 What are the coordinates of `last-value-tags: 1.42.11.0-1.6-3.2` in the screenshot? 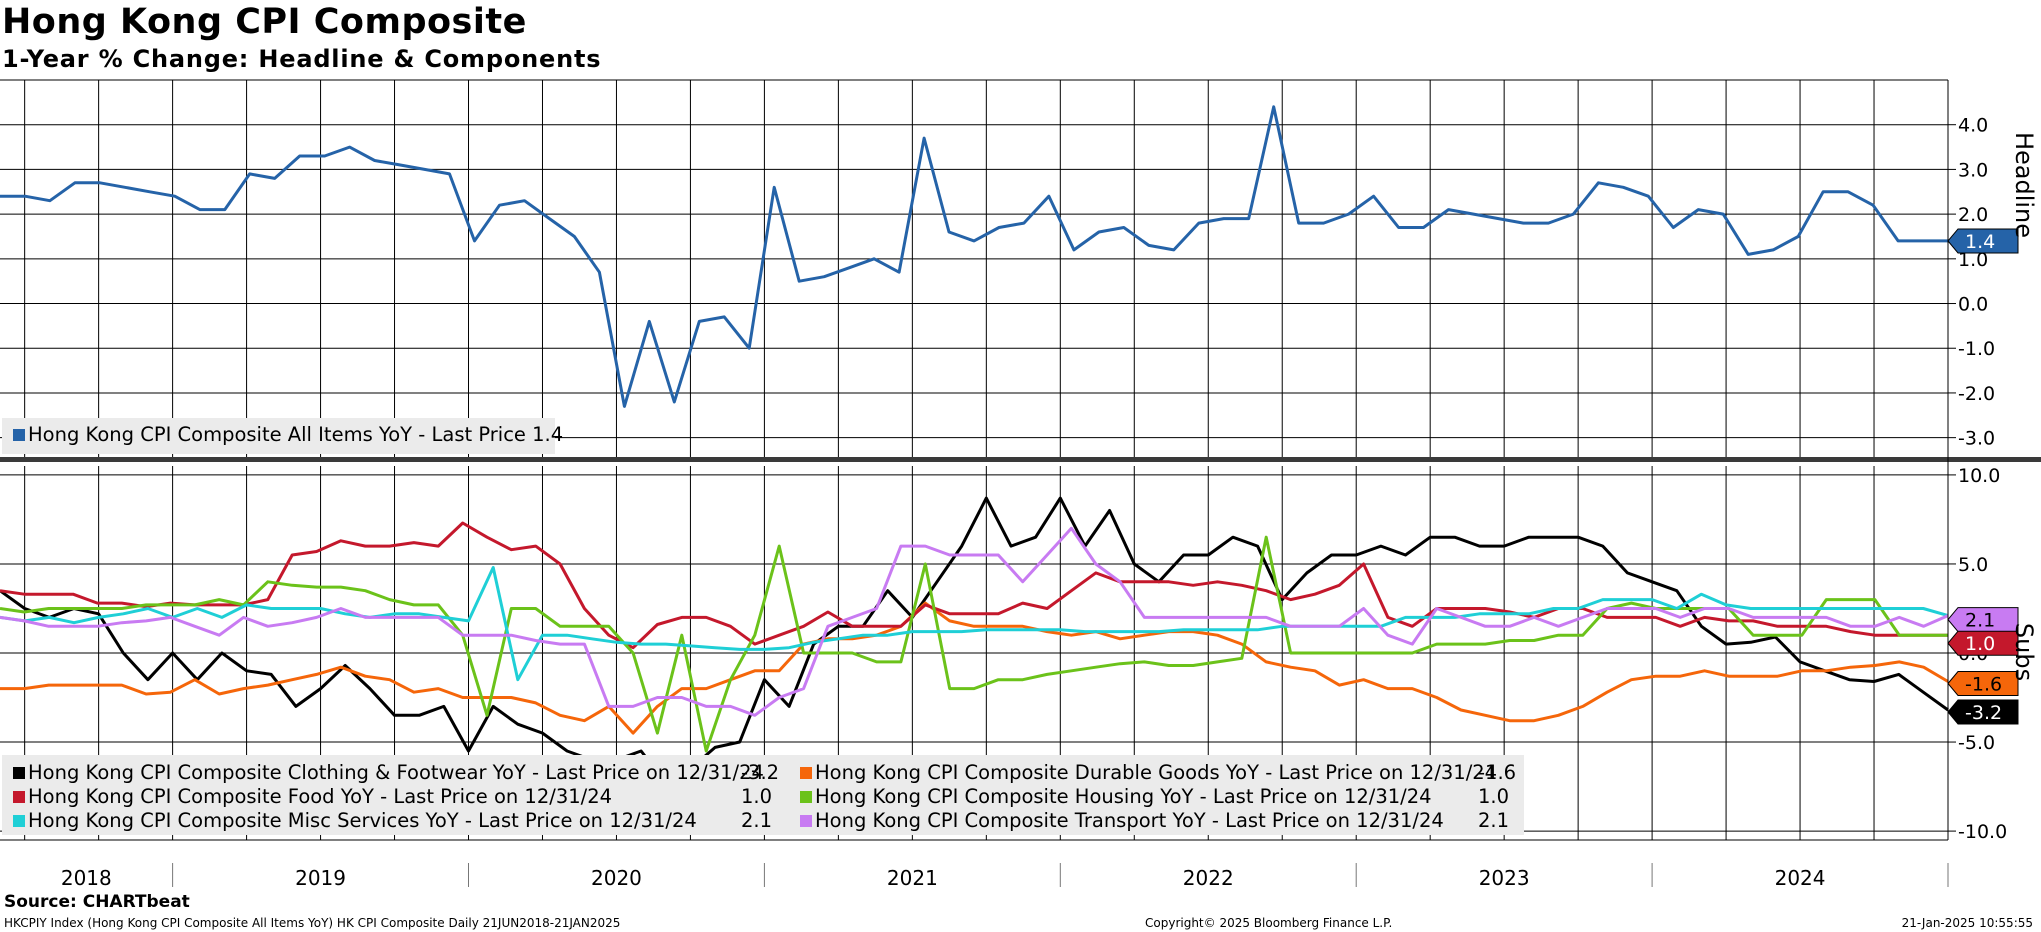 It's located at (1983, 476).